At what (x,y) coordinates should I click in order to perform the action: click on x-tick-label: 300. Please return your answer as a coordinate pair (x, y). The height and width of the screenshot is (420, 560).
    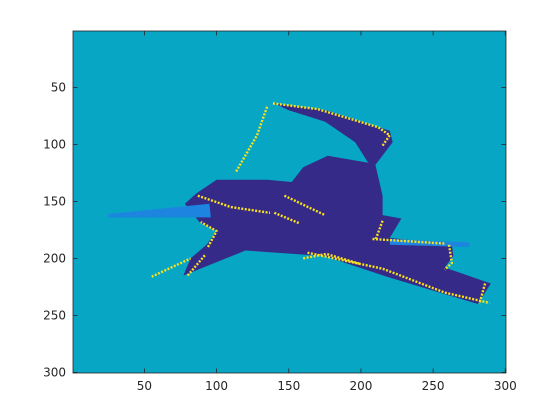
    Looking at the image, I should click on (505, 386).